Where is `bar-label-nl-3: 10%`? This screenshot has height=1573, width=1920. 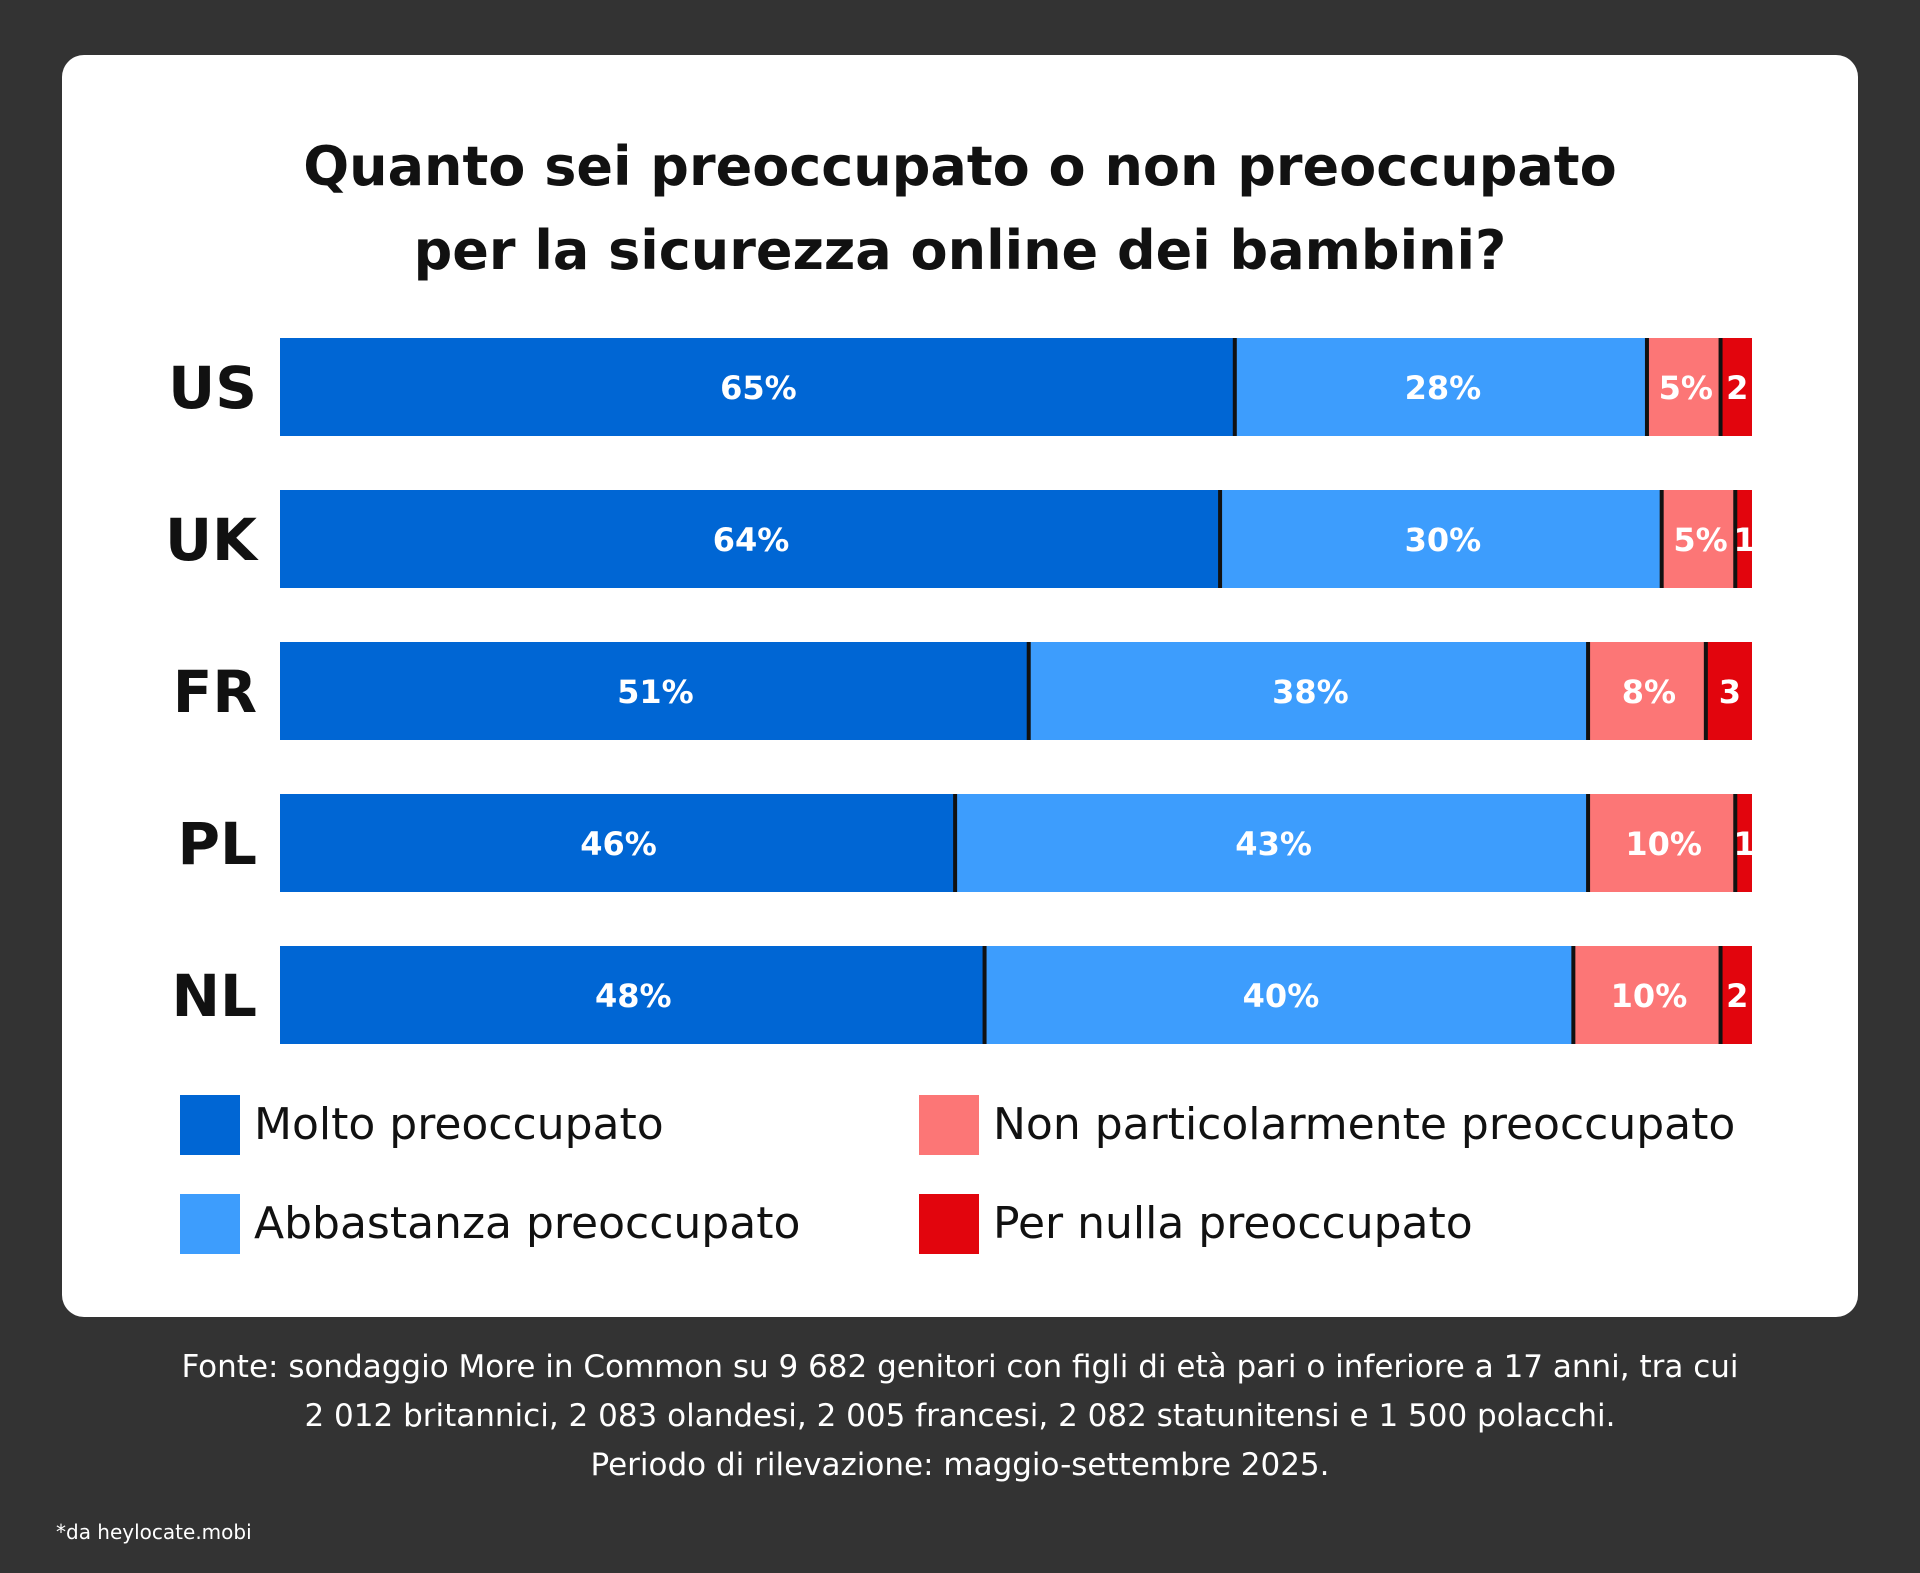 bar-label-nl-3: 10% is located at coordinates (1649, 996).